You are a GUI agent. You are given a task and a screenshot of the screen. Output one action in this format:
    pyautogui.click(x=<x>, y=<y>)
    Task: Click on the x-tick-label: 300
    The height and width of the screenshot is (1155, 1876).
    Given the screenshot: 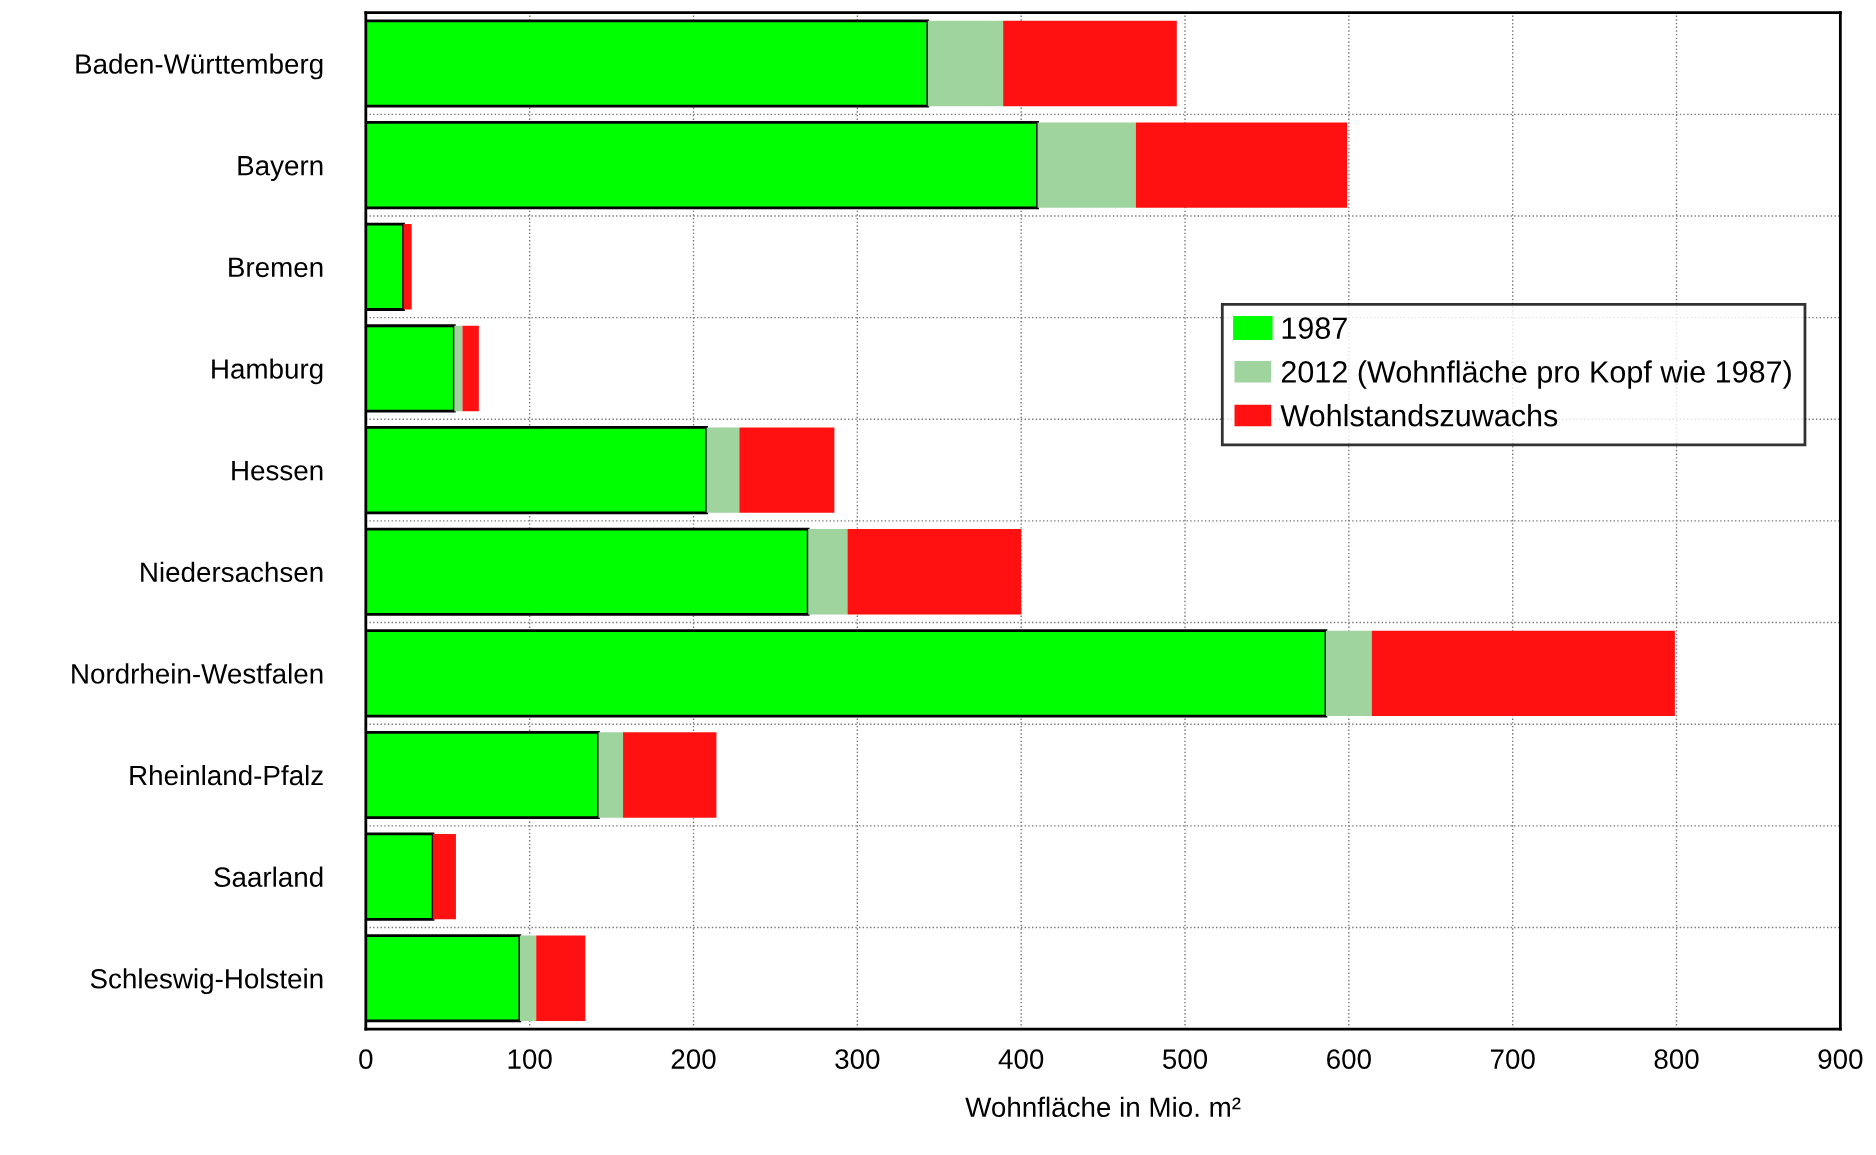 What is the action you would take?
    pyautogui.click(x=857, y=1059)
    